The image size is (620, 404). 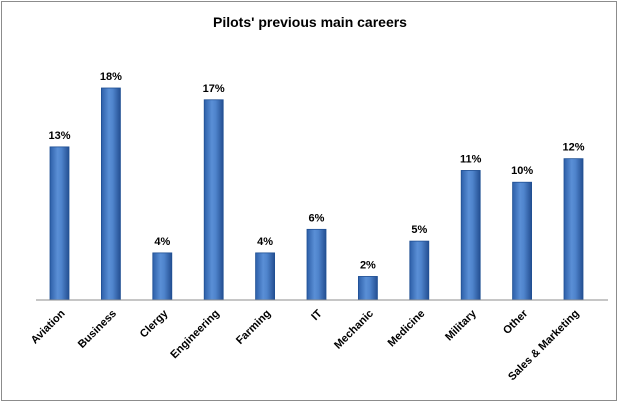 What do you see at coordinates (522, 241) in the screenshot?
I see `bar-other` at bounding box center [522, 241].